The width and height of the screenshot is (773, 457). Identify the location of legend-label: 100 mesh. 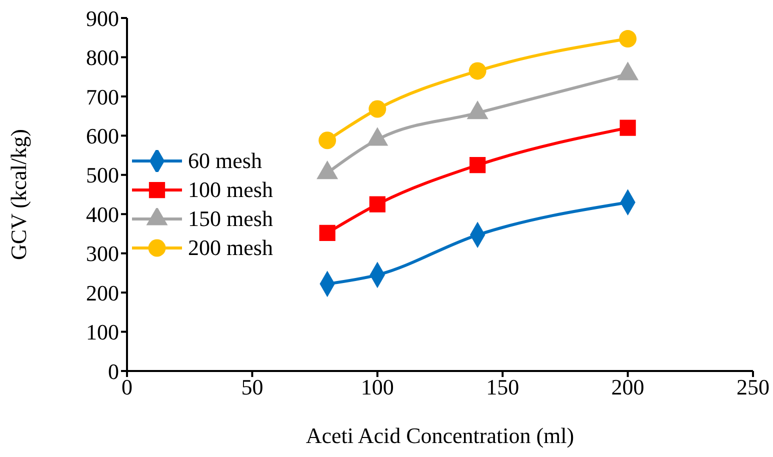
(230, 190).